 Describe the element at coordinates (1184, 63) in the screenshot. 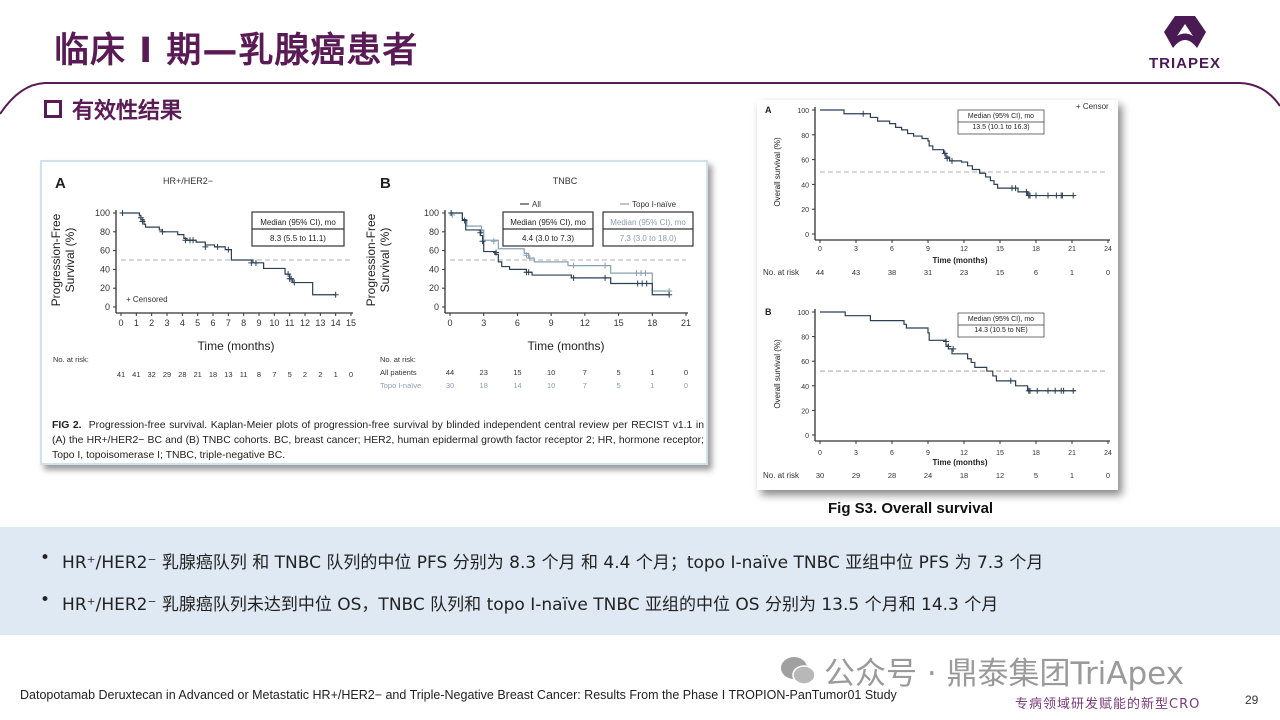

I see `logo-text: TRIAPEX` at that location.